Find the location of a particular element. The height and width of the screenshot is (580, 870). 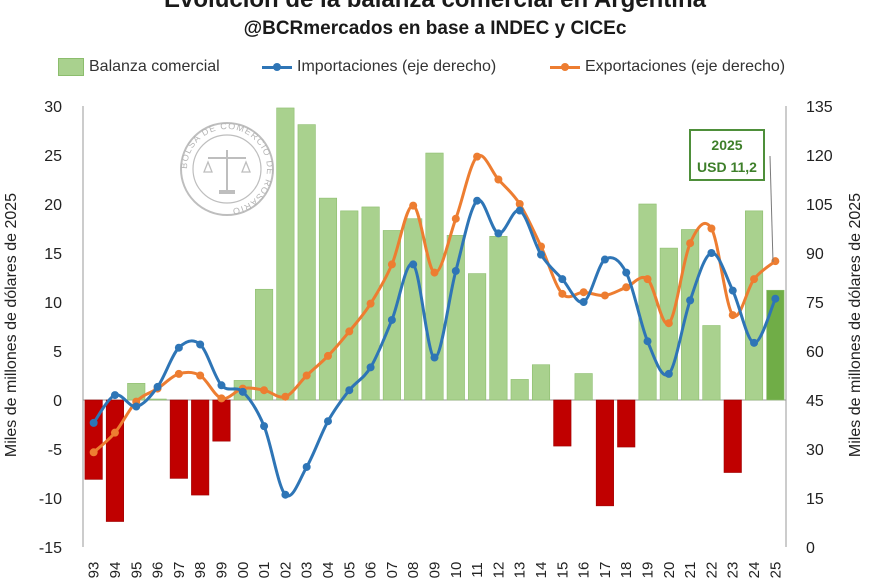

right-tick-label: 135 is located at coordinates (819, 107).